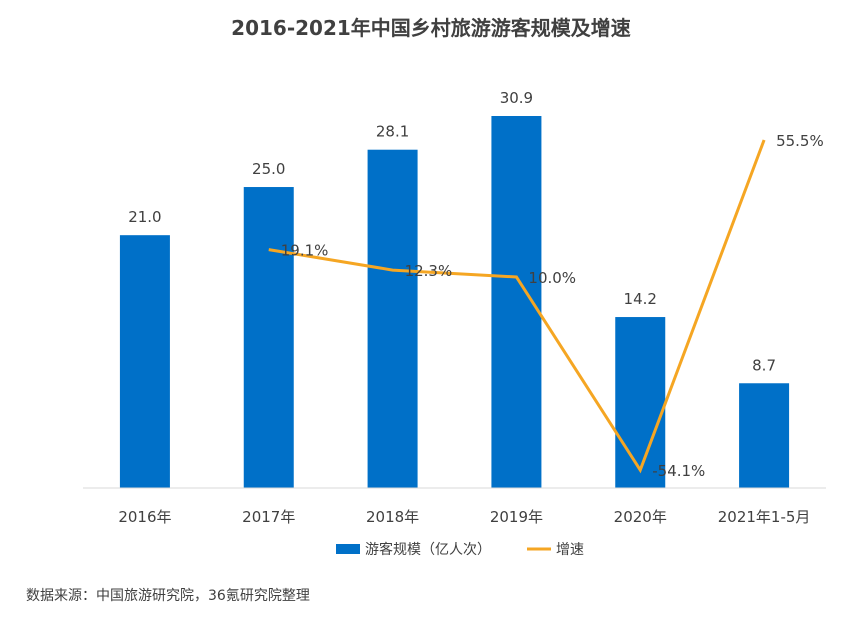 The height and width of the screenshot is (623, 862). Describe the element at coordinates (516, 517) in the screenshot. I see `x-tick-label: 2019年` at that location.